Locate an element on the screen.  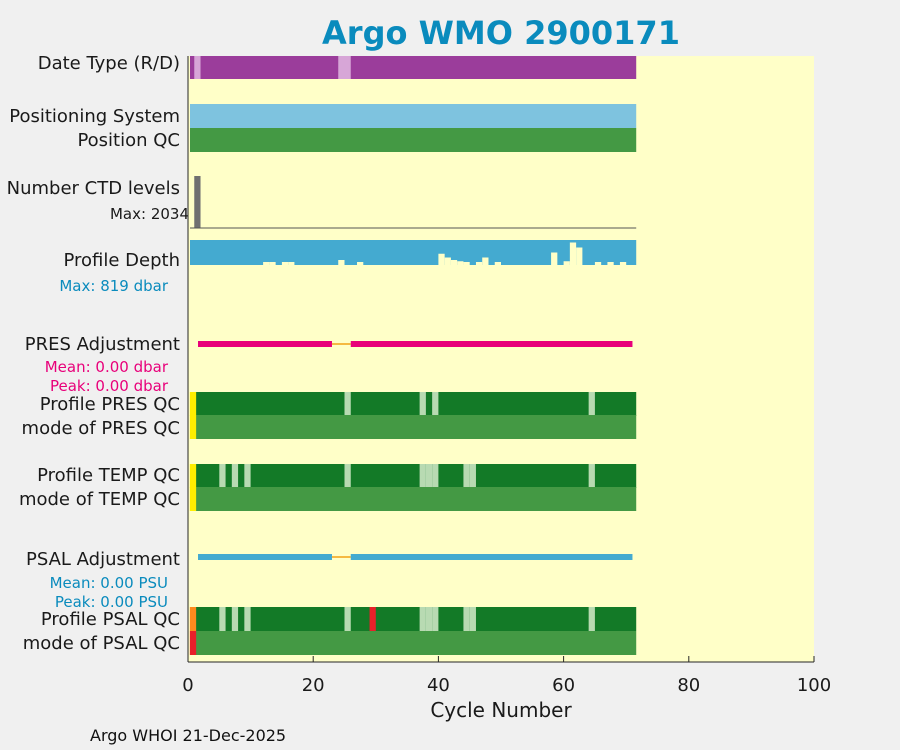
position-qc-bar is located at coordinates (413, 140).